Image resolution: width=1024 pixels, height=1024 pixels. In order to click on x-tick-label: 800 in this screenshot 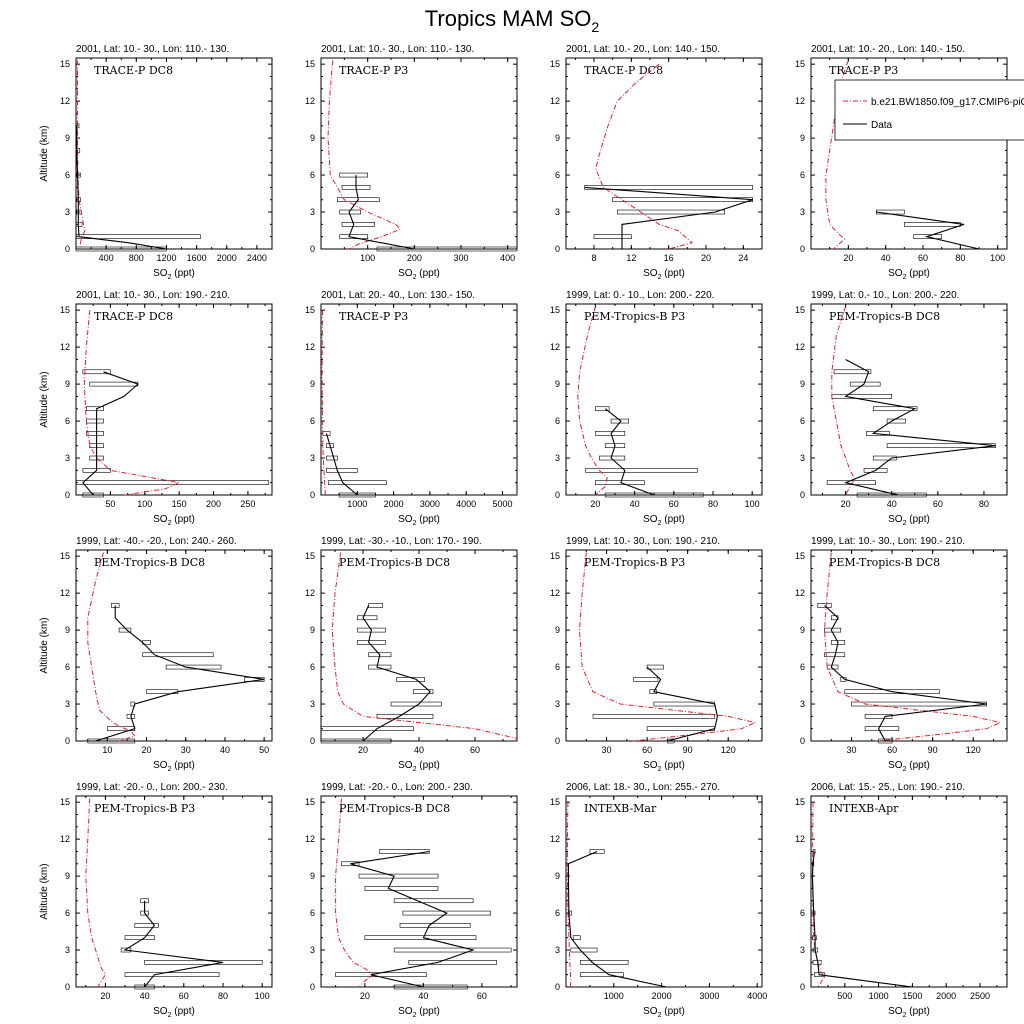, I will do `click(136, 258)`.